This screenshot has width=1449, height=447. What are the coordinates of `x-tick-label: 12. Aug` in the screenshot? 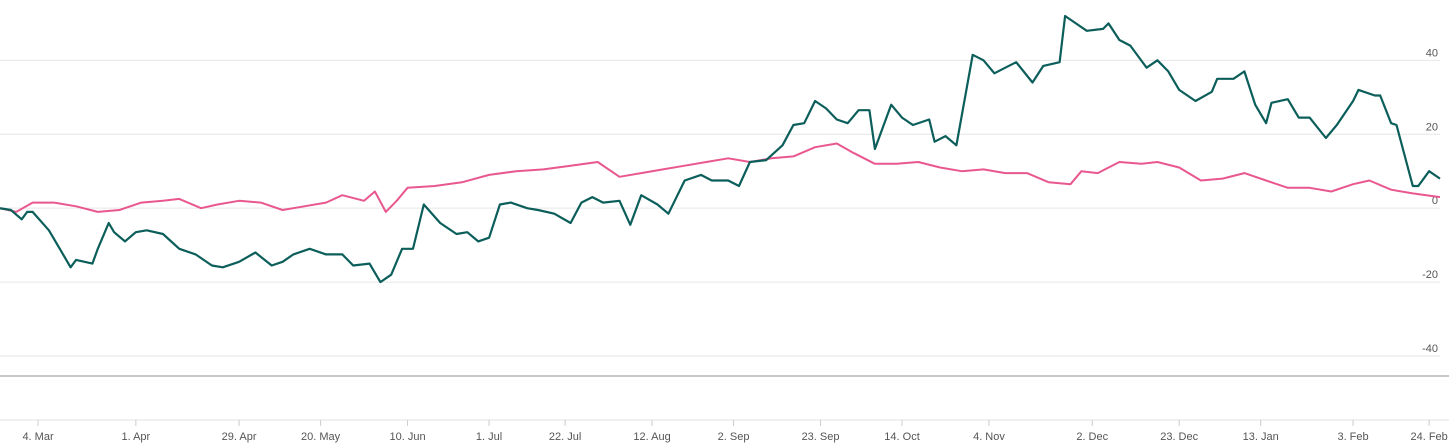 It's located at (651, 437).